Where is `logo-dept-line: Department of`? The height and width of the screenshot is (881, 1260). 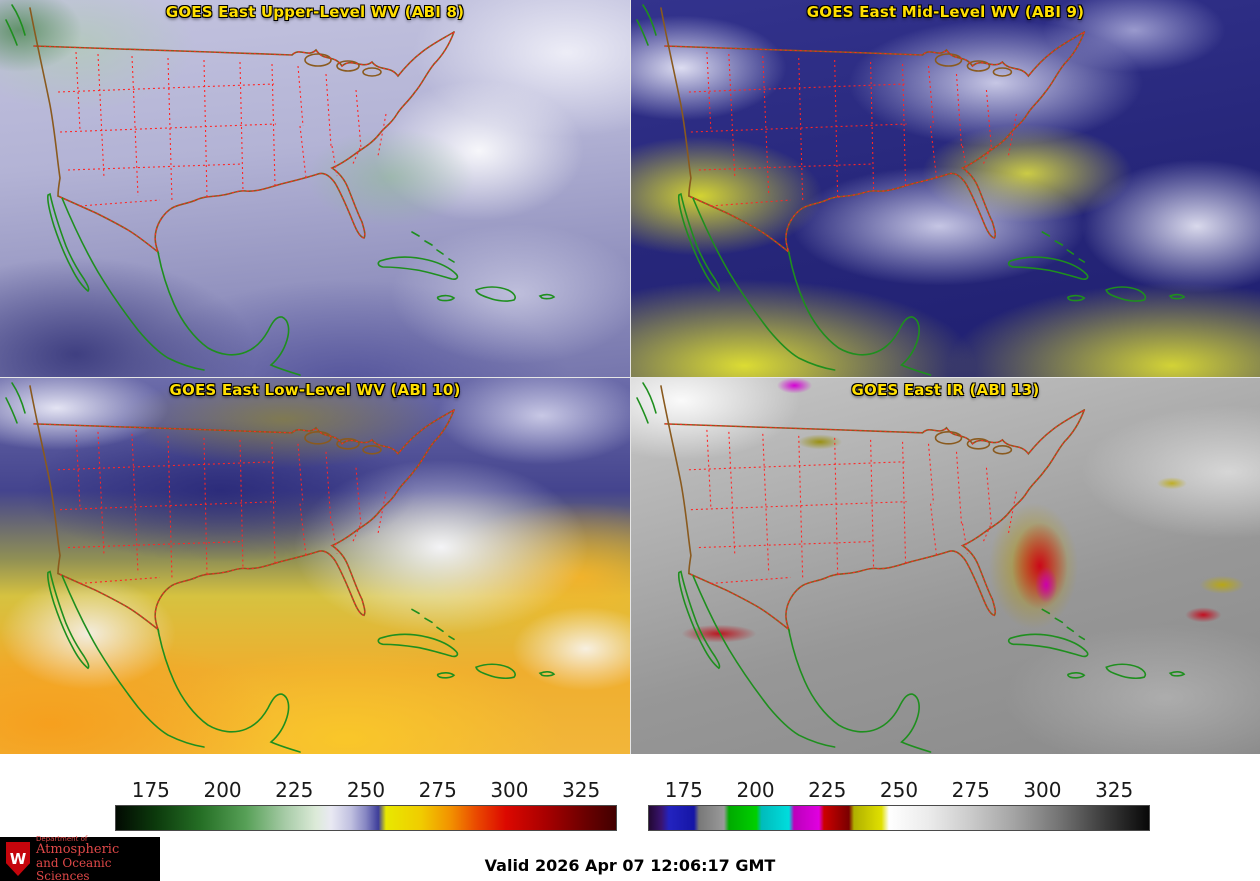
logo-dept-line: Department of is located at coordinates (62, 838).